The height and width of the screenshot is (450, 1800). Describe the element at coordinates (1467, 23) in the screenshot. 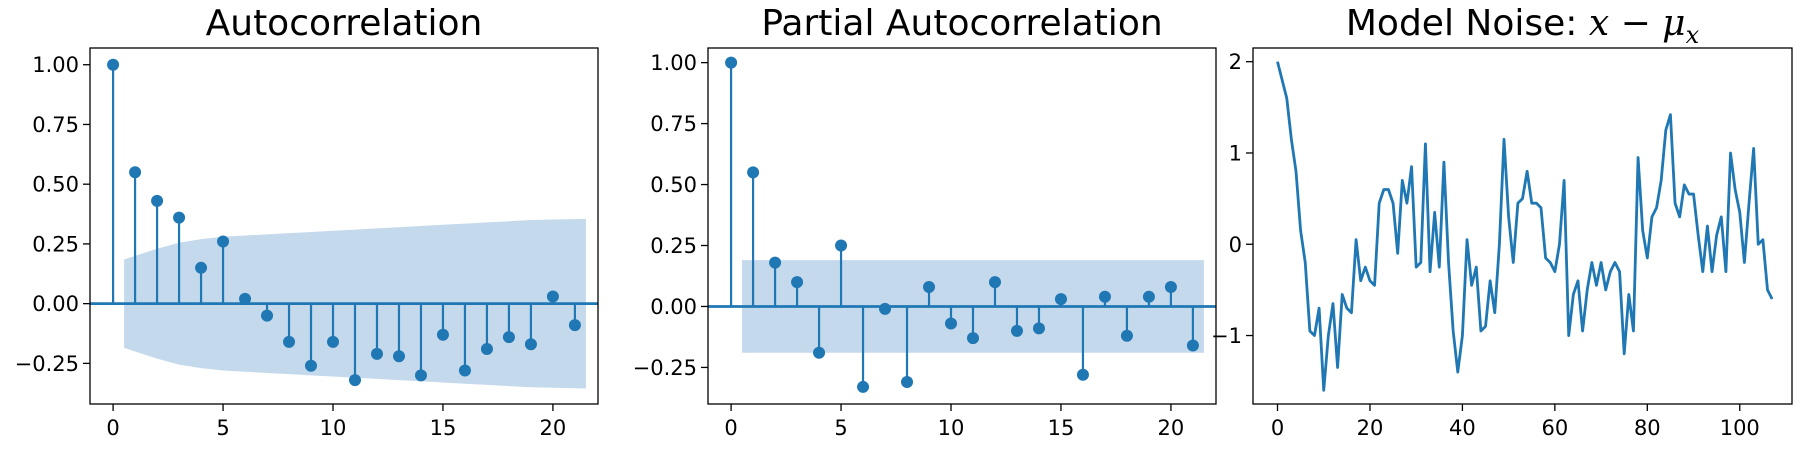

I see `chart-title-text: Model Noise:` at that location.